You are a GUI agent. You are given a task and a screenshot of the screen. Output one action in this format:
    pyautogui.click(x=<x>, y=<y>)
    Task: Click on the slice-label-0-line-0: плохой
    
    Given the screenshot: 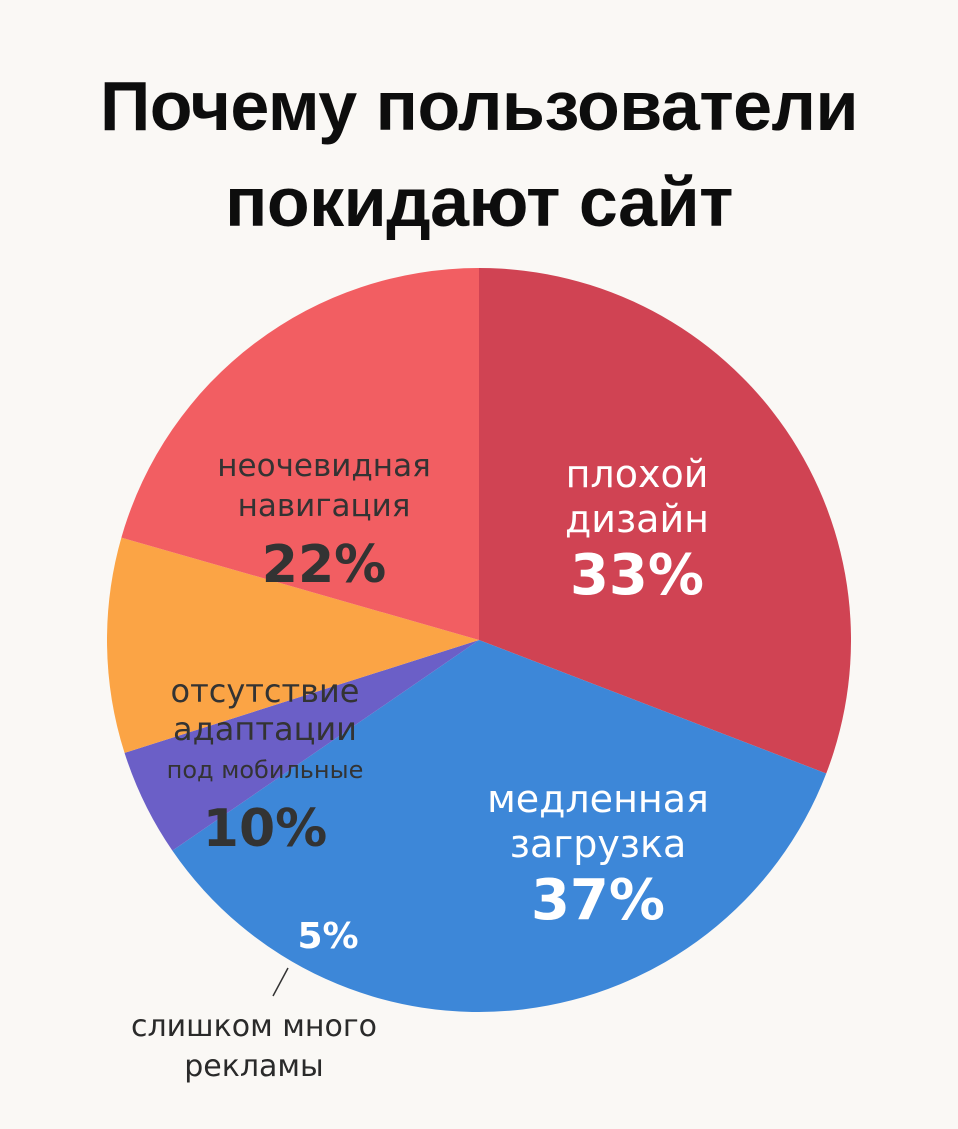 What is the action you would take?
    pyautogui.click(x=637, y=474)
    